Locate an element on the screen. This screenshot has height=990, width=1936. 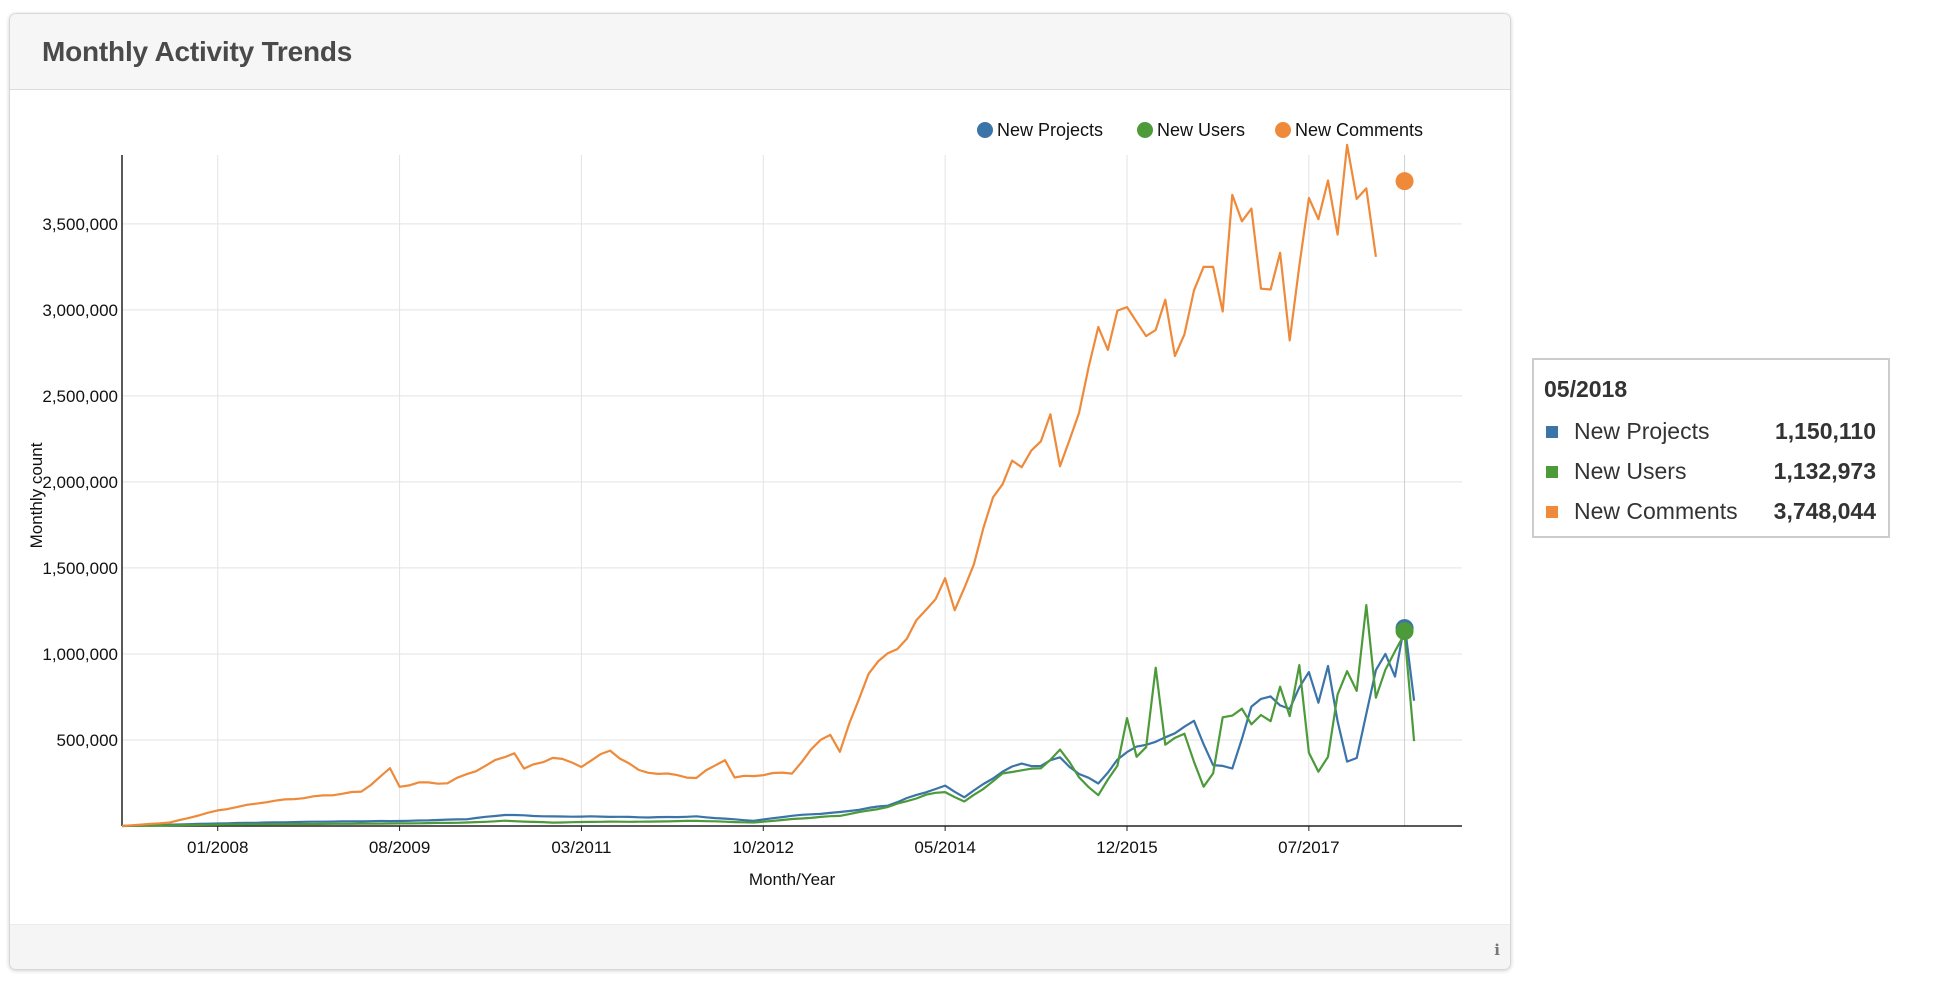
y-tick-label: 1,000,000 is located at coordinates (80, 654).